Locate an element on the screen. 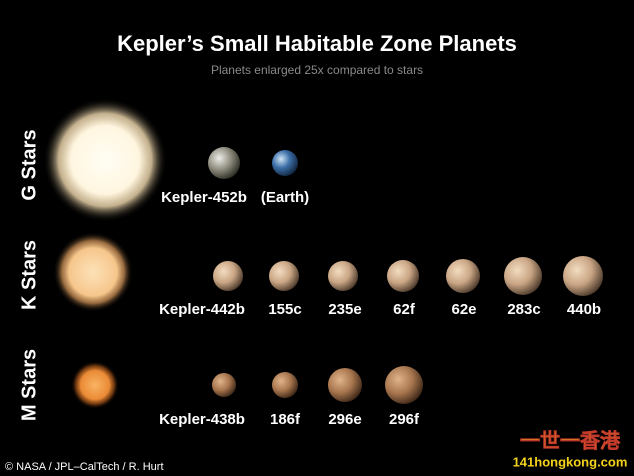 The image size is (634, 476). watermark-url: 141hongkong.com is located at coordinates (570, 461).